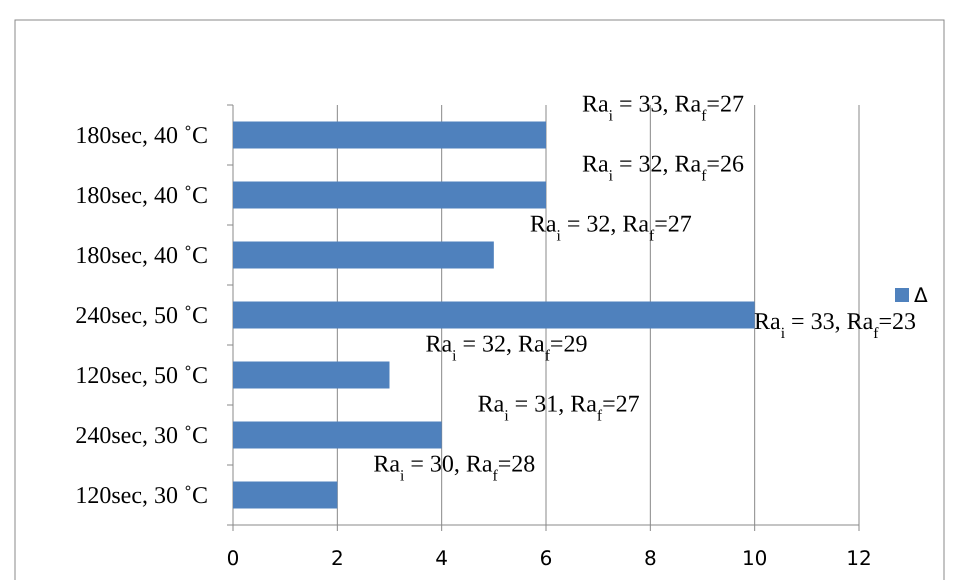  Describe the element at coordinates (835, 325) in the screenshot. I see `data-label: Ra$_{i}$ = 33, Ra$_{f}$=23` at that location.